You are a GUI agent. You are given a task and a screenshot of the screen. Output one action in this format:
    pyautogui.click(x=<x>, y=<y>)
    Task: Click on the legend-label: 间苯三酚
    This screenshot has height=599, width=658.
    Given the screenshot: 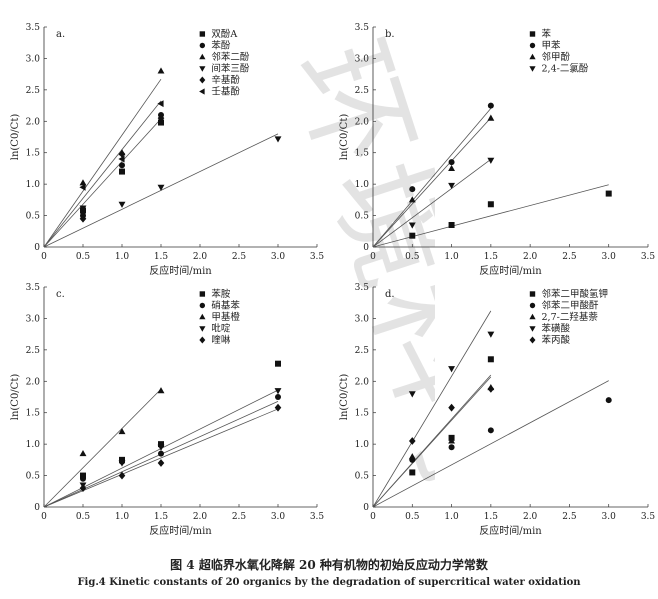 What is the action you would take?
    pyautogui.click(x=230, y=69)
    